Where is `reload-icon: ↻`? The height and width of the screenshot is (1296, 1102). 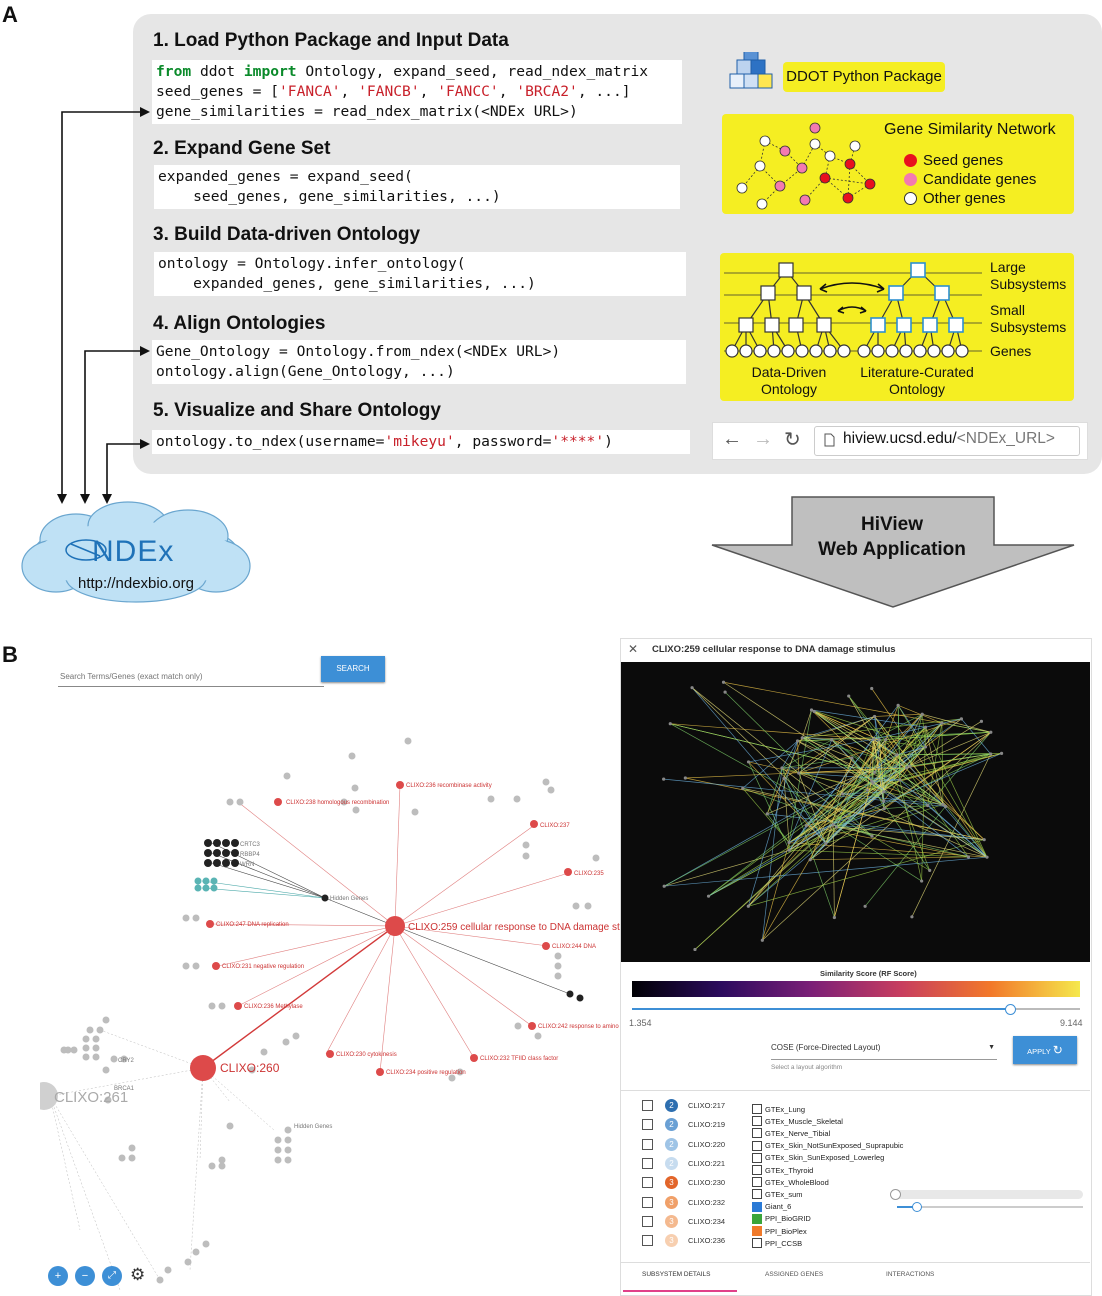
reload-icon: ↻ is located at coordinates (792, 439).